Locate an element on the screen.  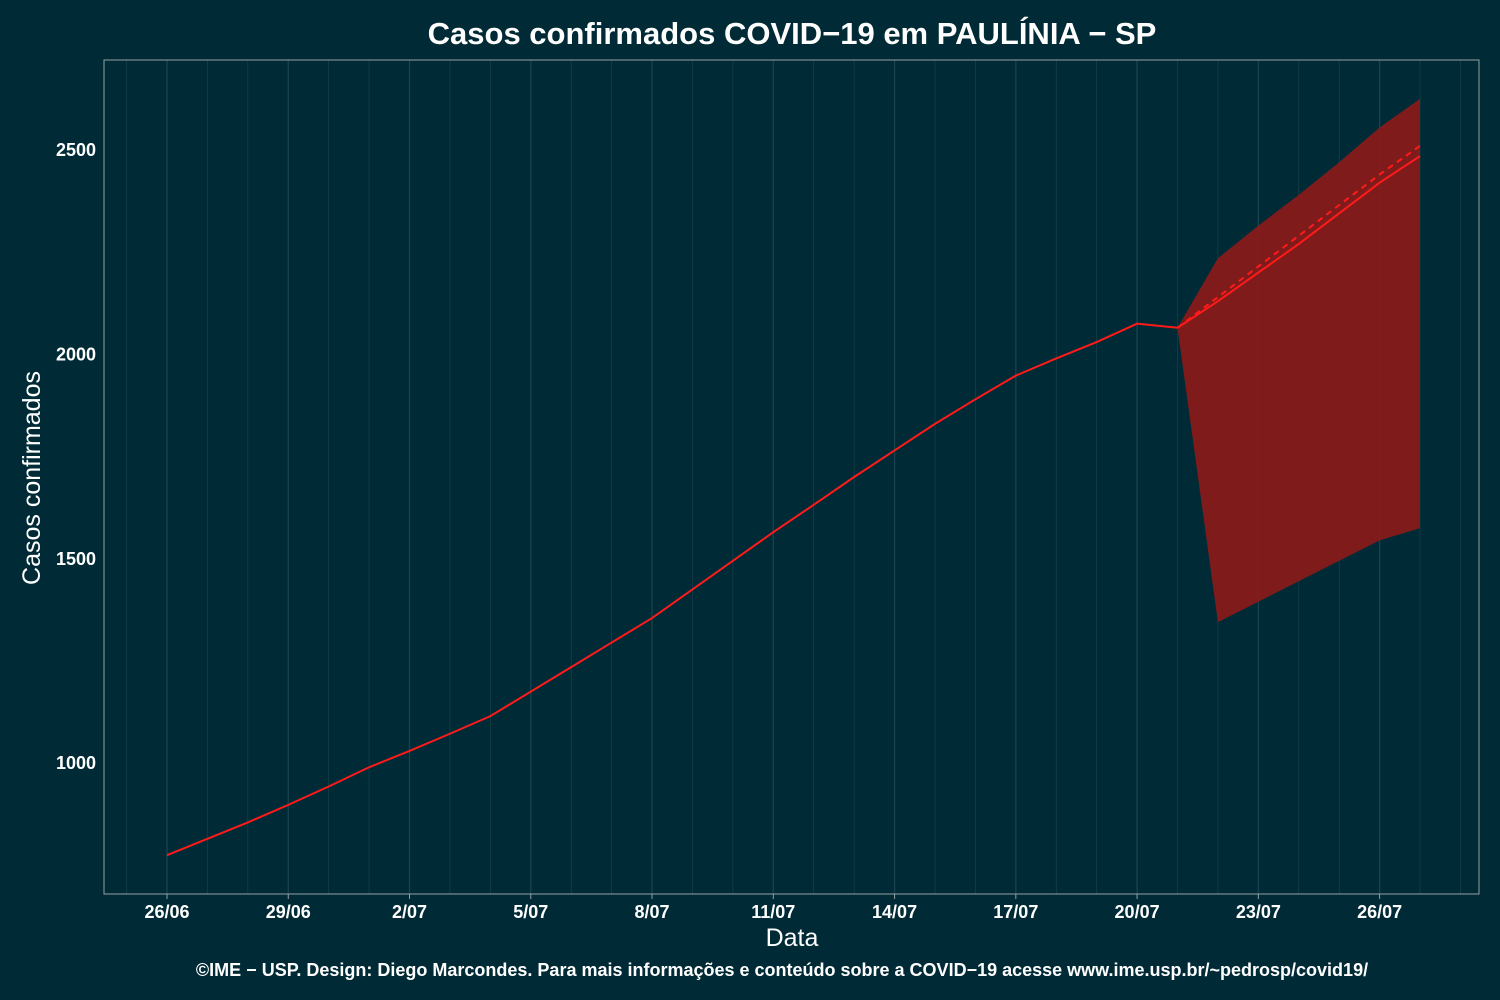
x-tick-label: 2/07 is located at coordinates (409, 912).